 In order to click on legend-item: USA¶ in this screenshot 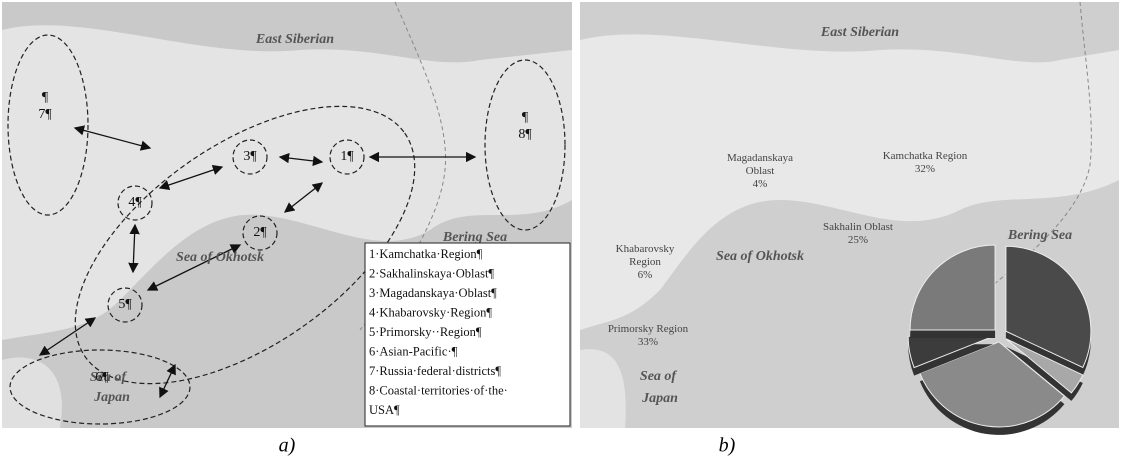, I will do `click(384, 410)`.